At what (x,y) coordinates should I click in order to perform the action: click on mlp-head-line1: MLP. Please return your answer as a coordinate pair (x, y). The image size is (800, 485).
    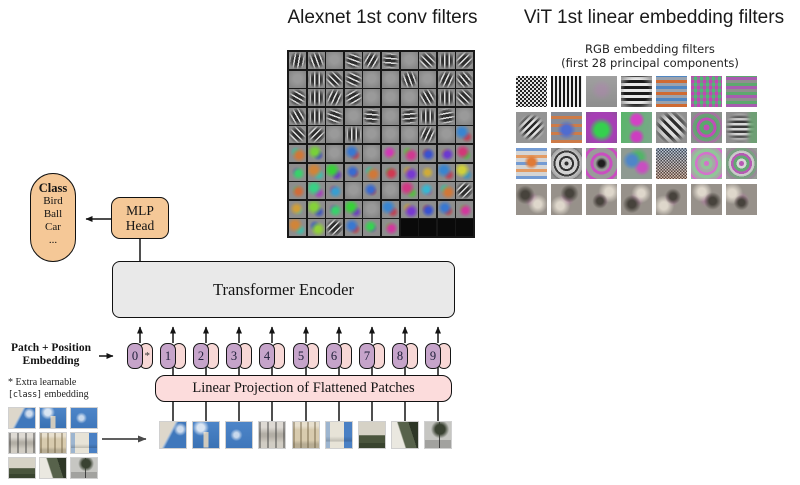
    Looking at the image, I should click on (140, 210).